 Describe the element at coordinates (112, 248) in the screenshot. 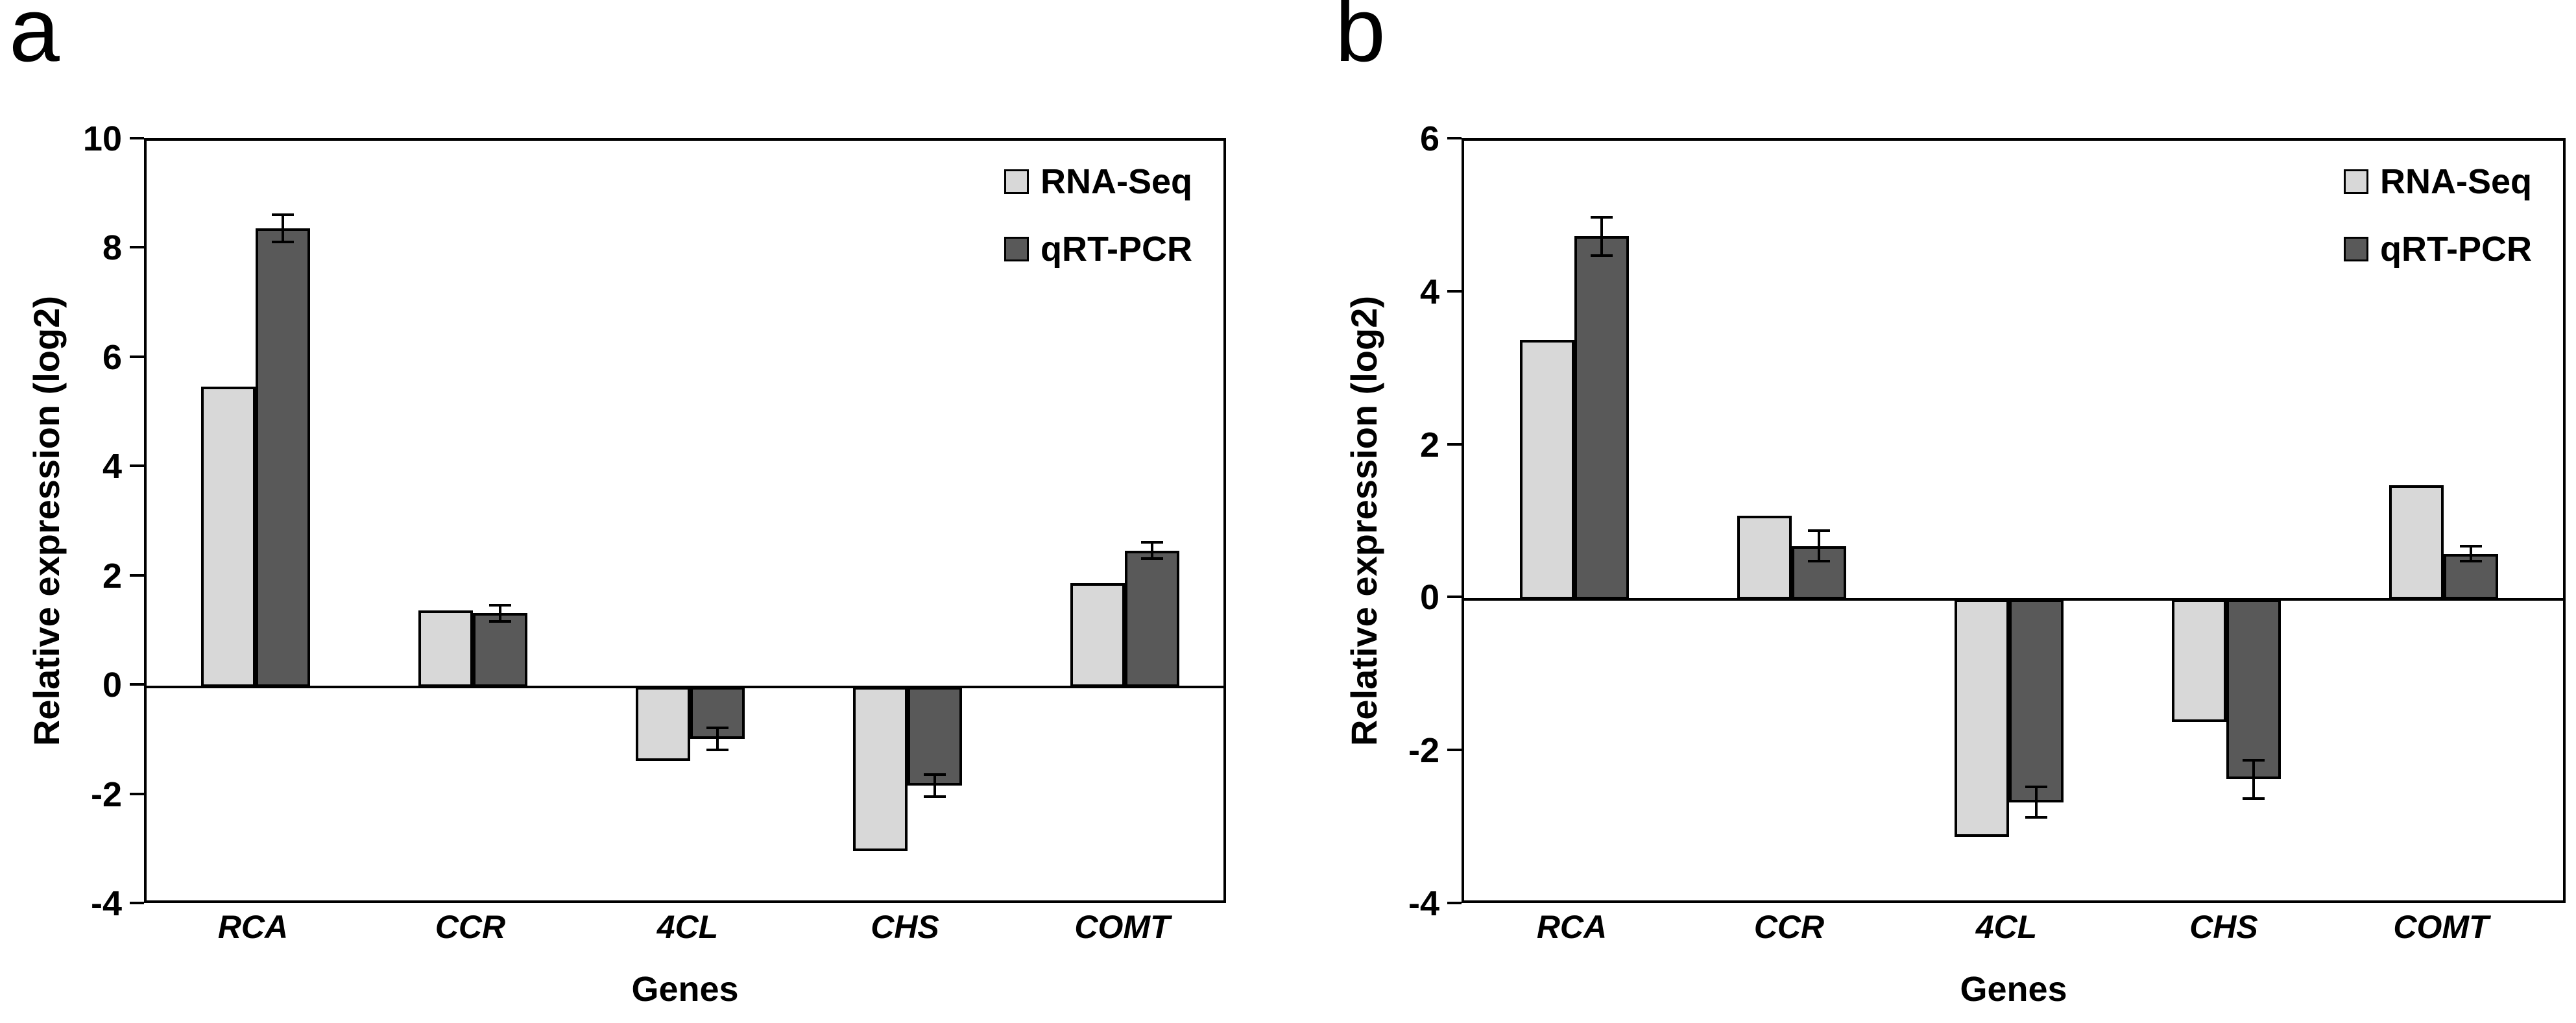

I see `y-tick-label: 8` at that location.